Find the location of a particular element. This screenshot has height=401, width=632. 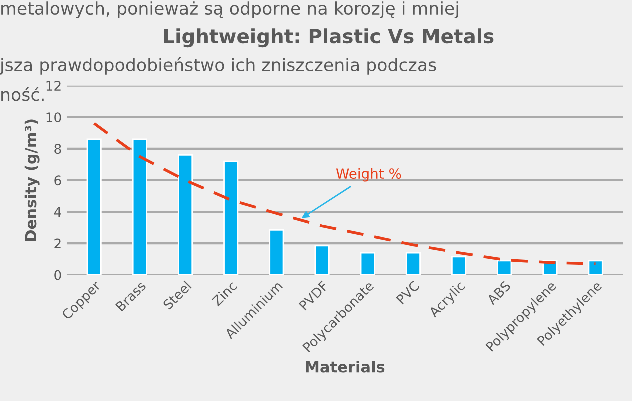

text: metalowych, ponieważ są odporne na korozję i mniej is located at coordinates (230, 10).